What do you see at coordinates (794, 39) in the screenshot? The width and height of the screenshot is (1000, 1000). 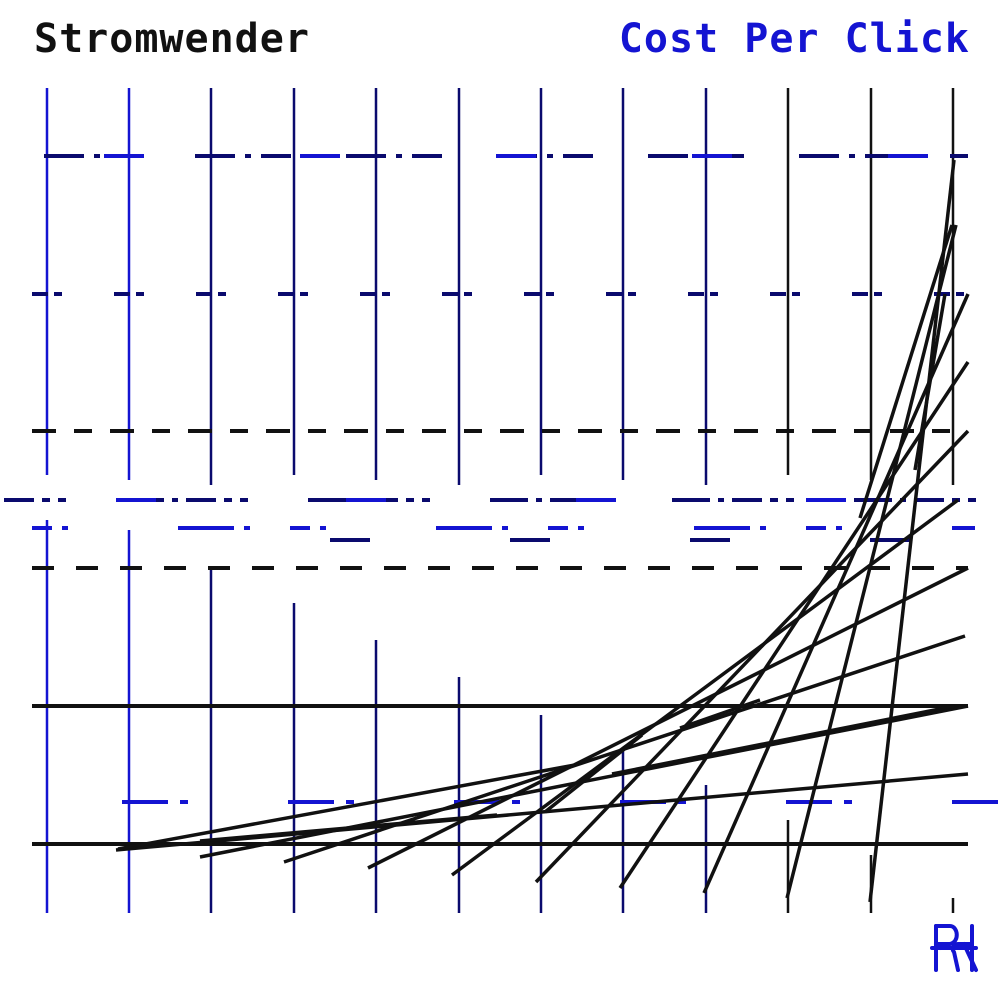 I see `metric-title: Cost Per Click` at bounding box center [794, 39].